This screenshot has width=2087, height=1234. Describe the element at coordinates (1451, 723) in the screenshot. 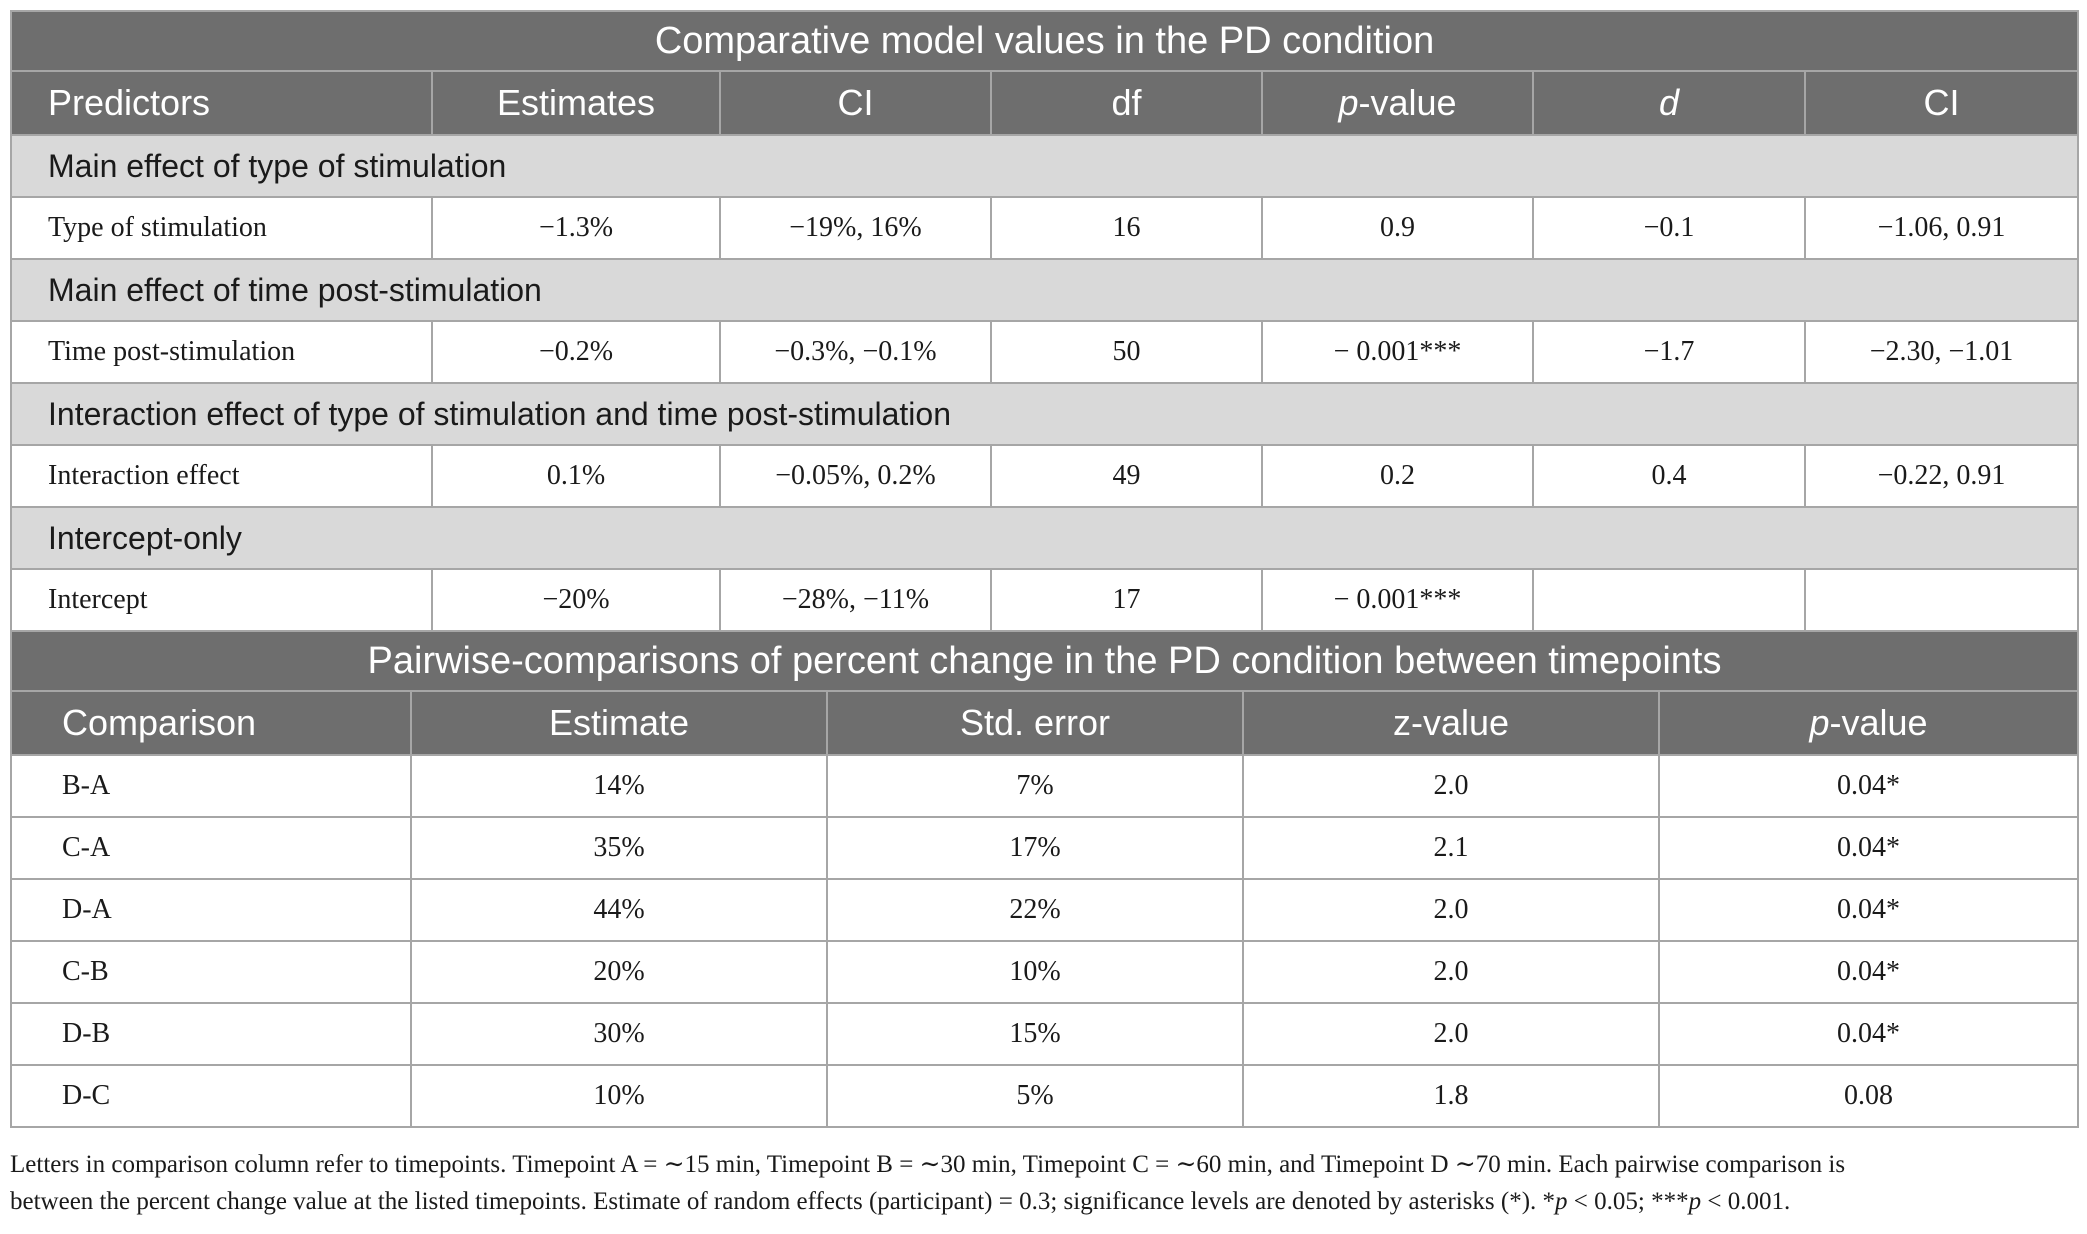

I see `header-z-value: z-value` at that location.